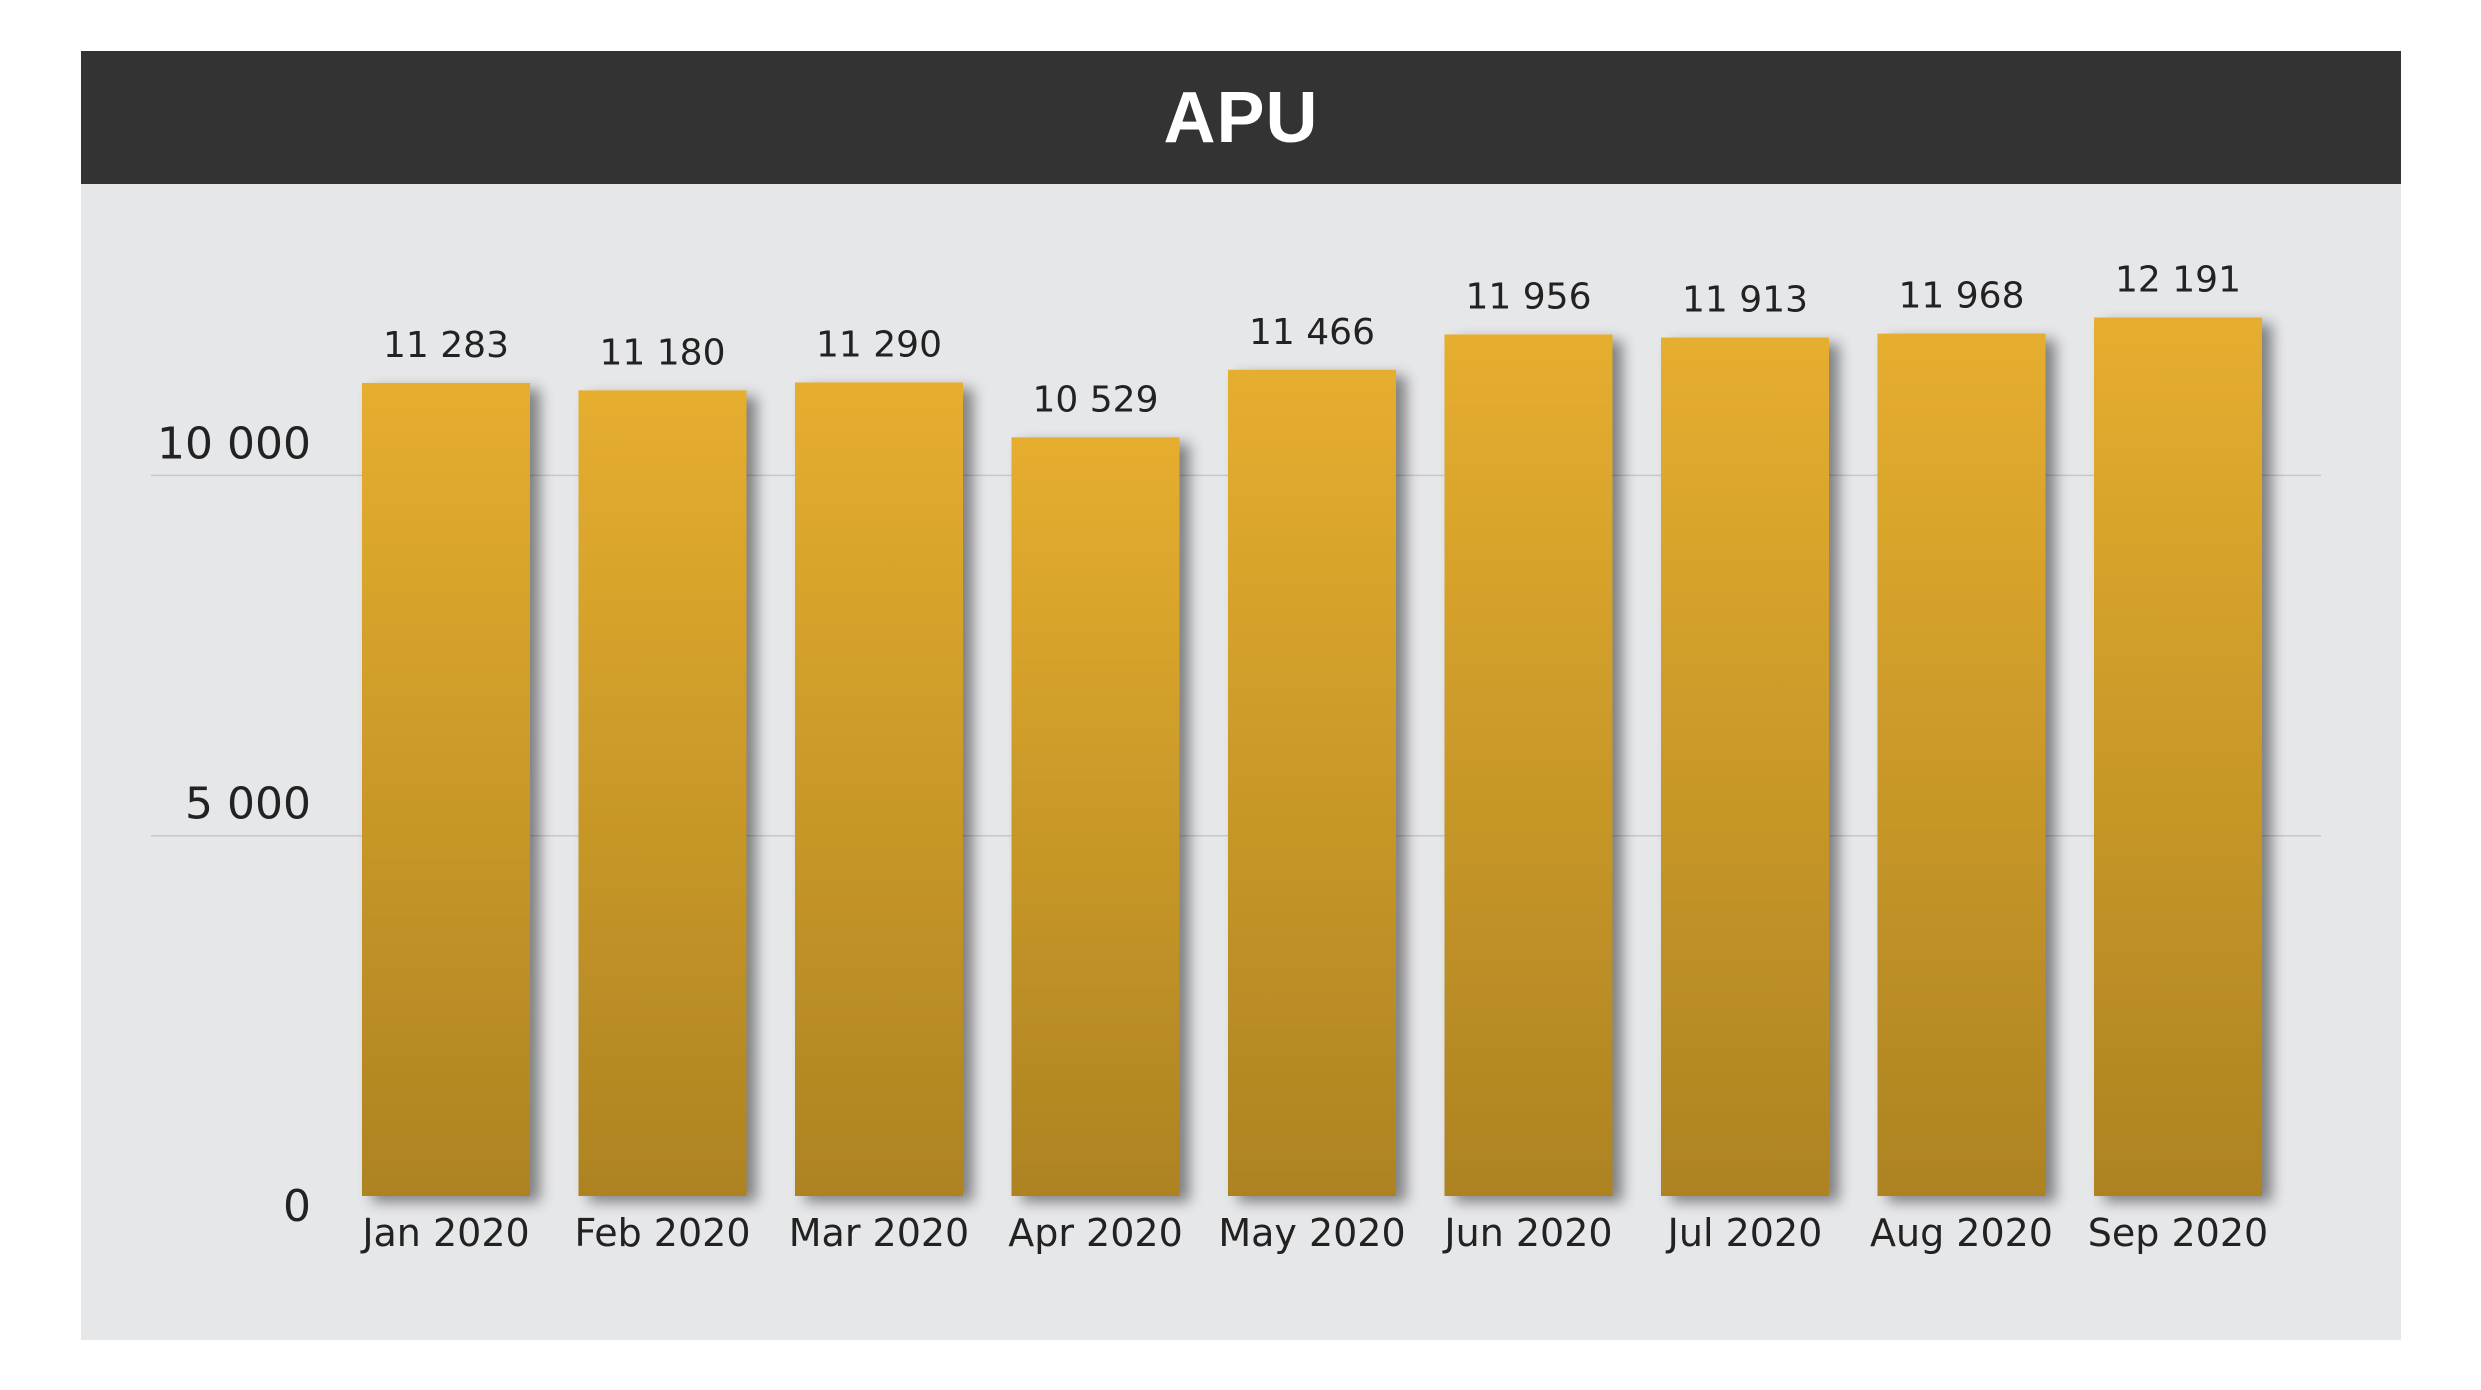 The height and width of the screenshot is (1390, 2481). What do you see at coordinates (1529, 296) in the screenshot?
I see `data-label: 11 956` at bounding box center [1529, 296].